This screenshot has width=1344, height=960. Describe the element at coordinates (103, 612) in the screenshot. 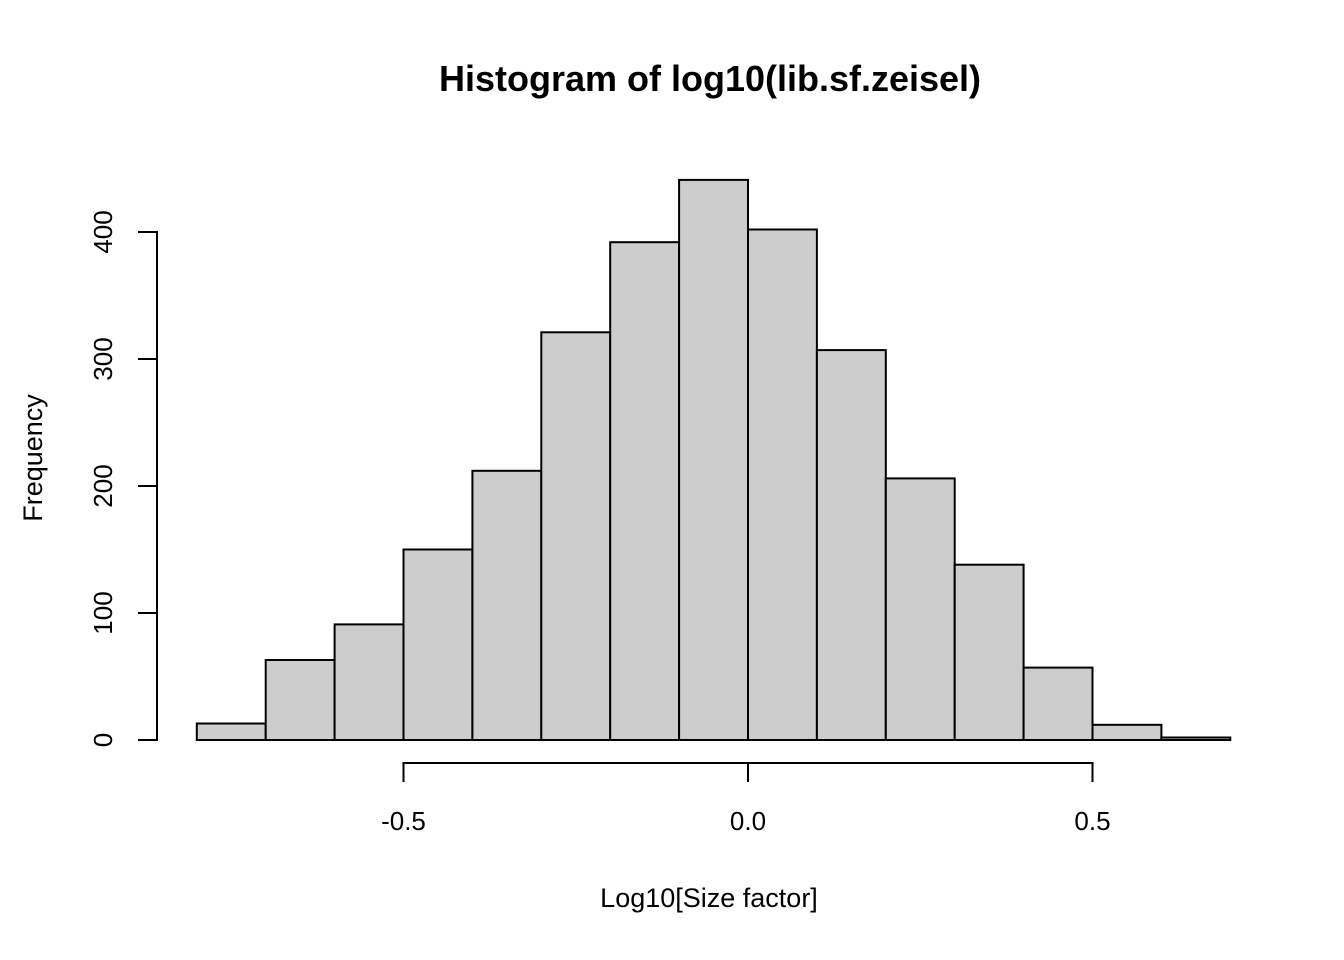

I see `y-tick-label: 100` at that location.